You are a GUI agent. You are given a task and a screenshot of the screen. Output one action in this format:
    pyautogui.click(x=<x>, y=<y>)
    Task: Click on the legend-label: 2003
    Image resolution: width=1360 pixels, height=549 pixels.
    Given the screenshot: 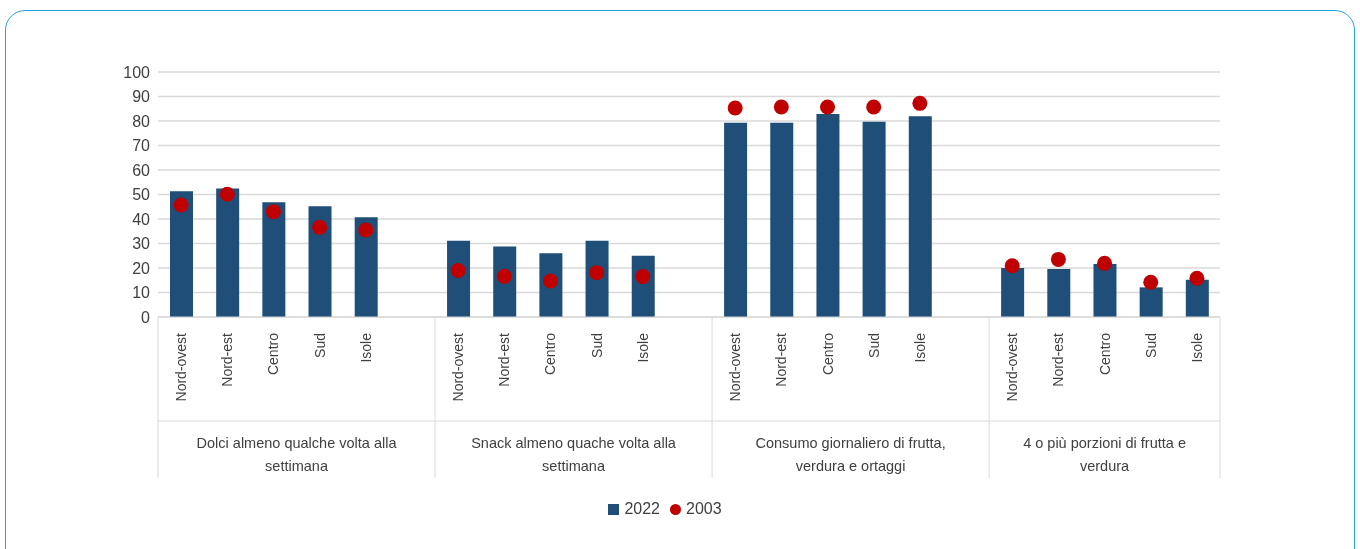 What is the action you would take?
    pyautogui.click(x=703, y=509)
    